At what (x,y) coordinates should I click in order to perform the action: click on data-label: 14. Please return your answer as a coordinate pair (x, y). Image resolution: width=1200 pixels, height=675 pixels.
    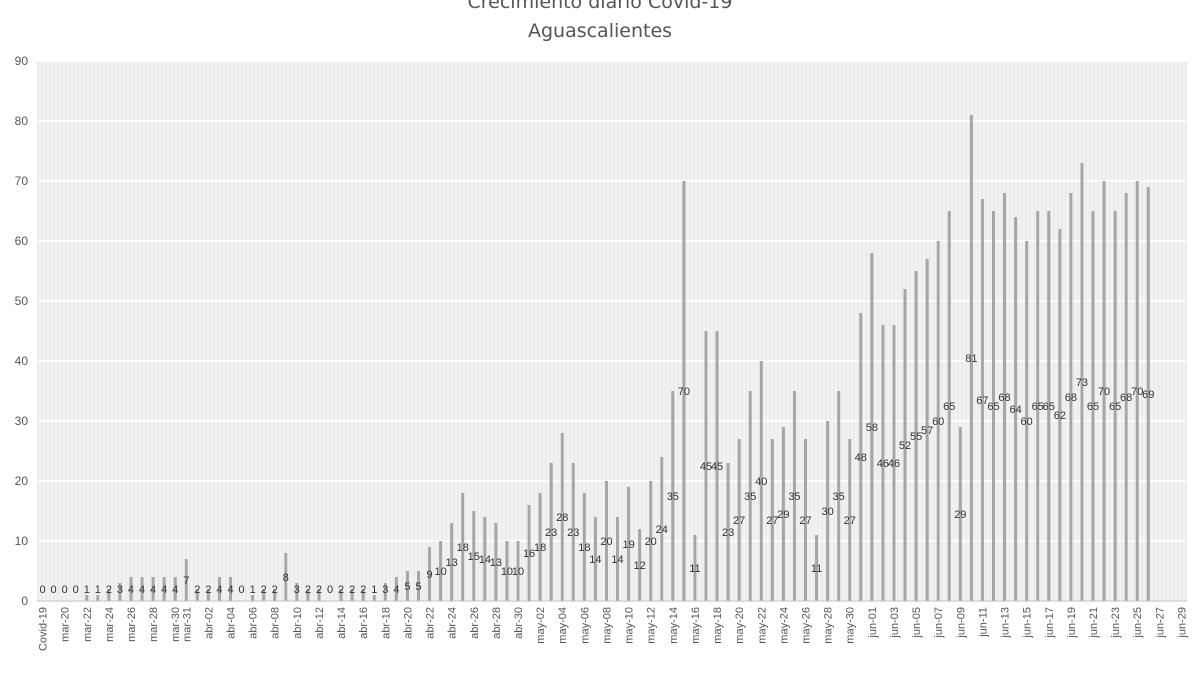
    Looking at the image, I should click on (617, 560).